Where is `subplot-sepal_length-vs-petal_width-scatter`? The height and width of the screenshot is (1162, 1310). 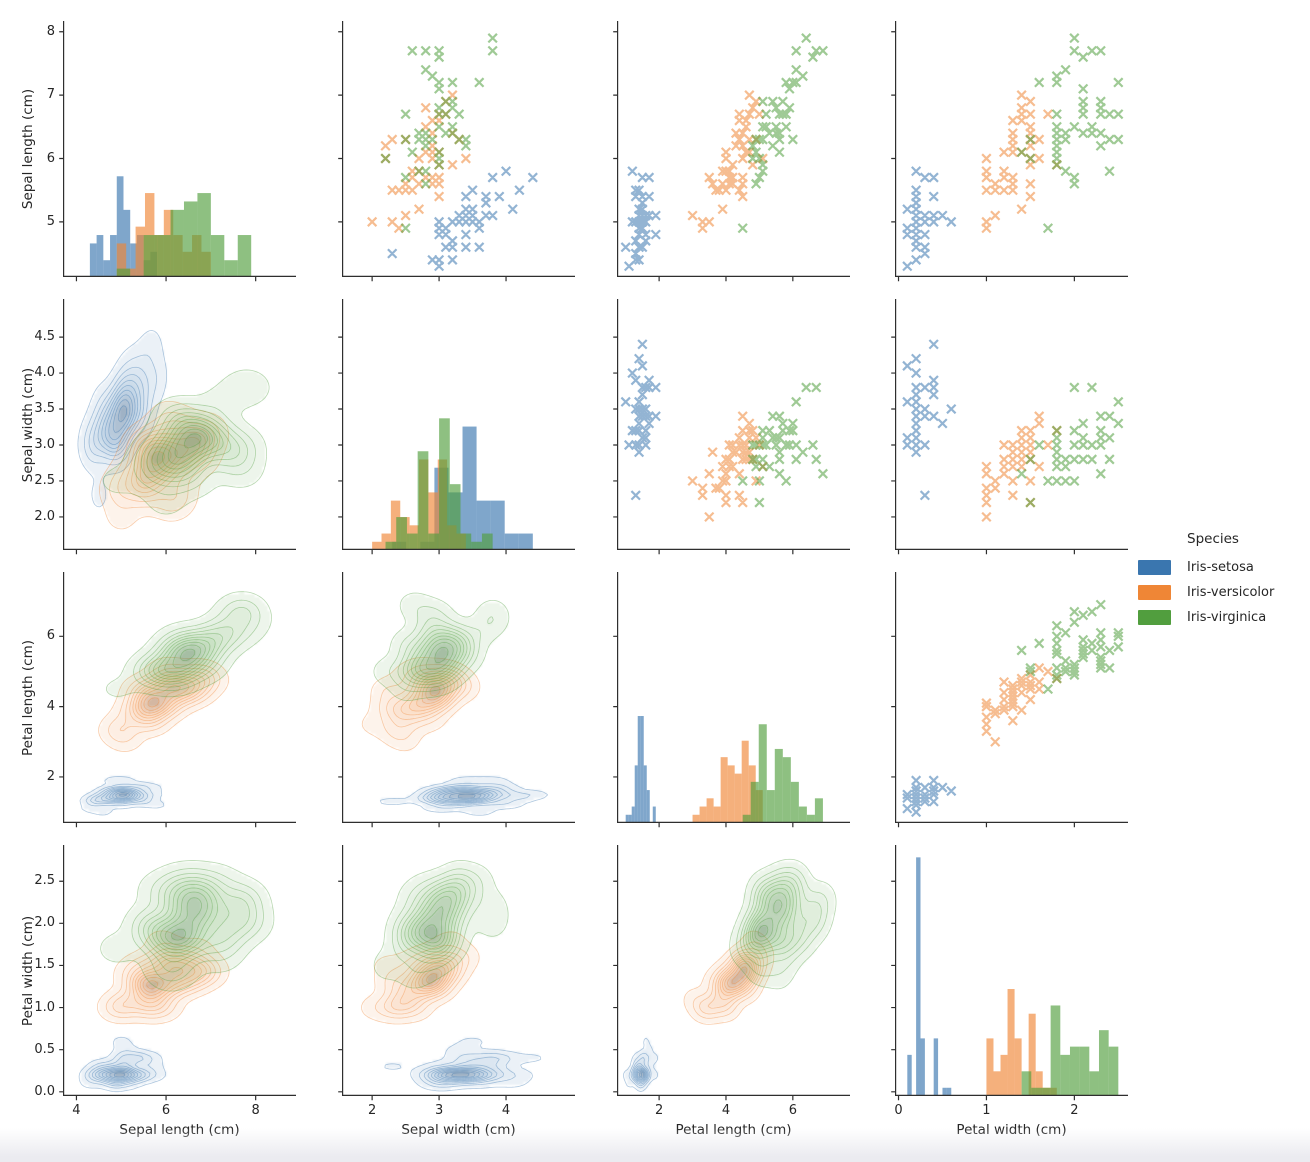
subplot-sepal_length-vs-petal_width-scatter is located at coordinates (1008, 152).